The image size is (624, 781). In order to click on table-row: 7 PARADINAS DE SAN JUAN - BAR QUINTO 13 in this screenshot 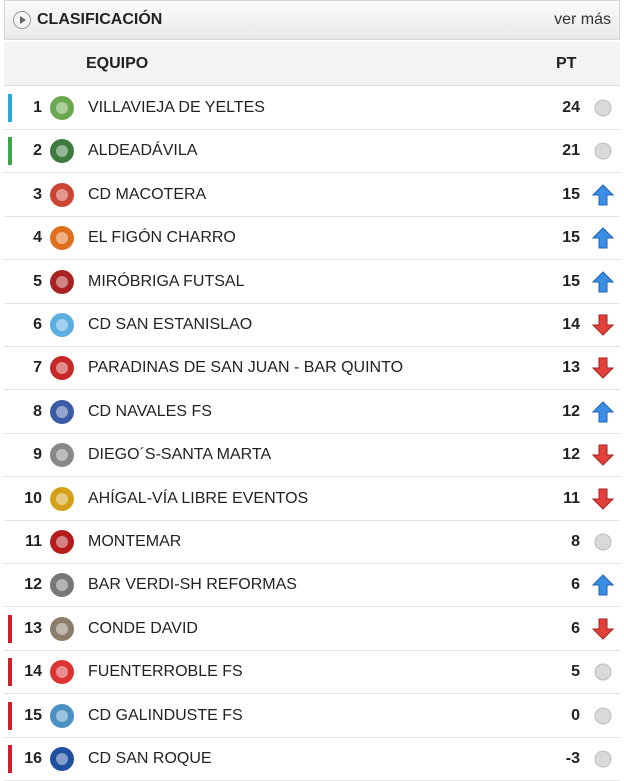, I will do `click(312, 368)`.